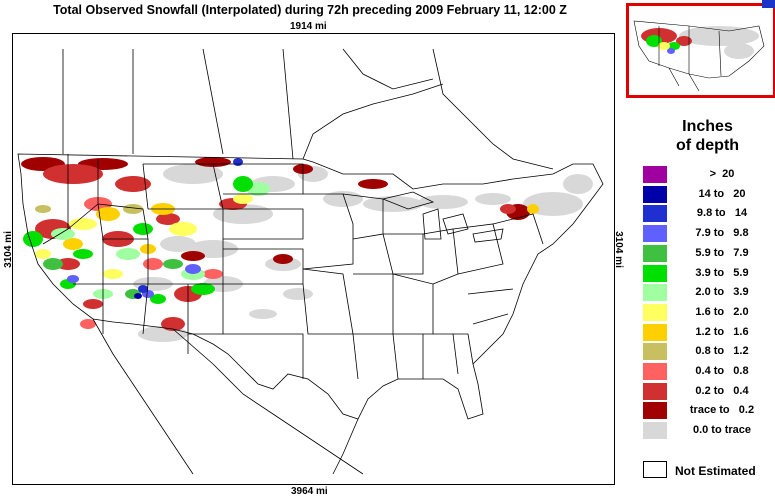 The height and width of the screenshot is (501, 775). I want to click on legend-label: 5.9 to 7.9, so click(722, 252).